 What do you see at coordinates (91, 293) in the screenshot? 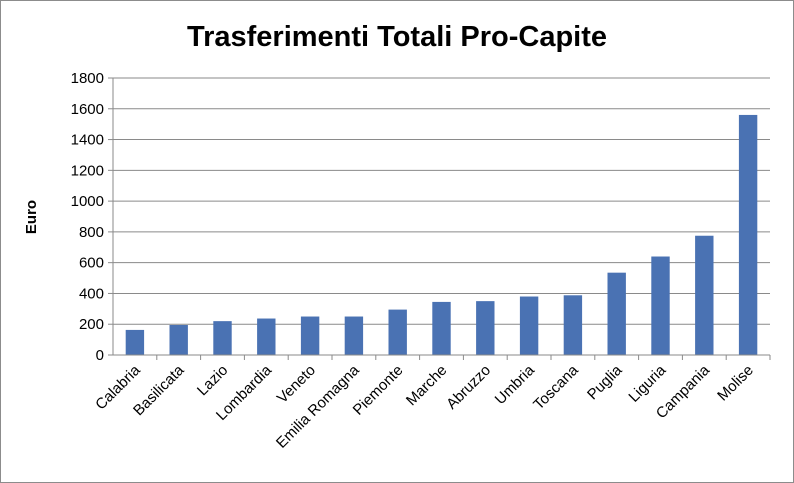
I see `y-tick-label: 400` at bounding box center [91, 293].